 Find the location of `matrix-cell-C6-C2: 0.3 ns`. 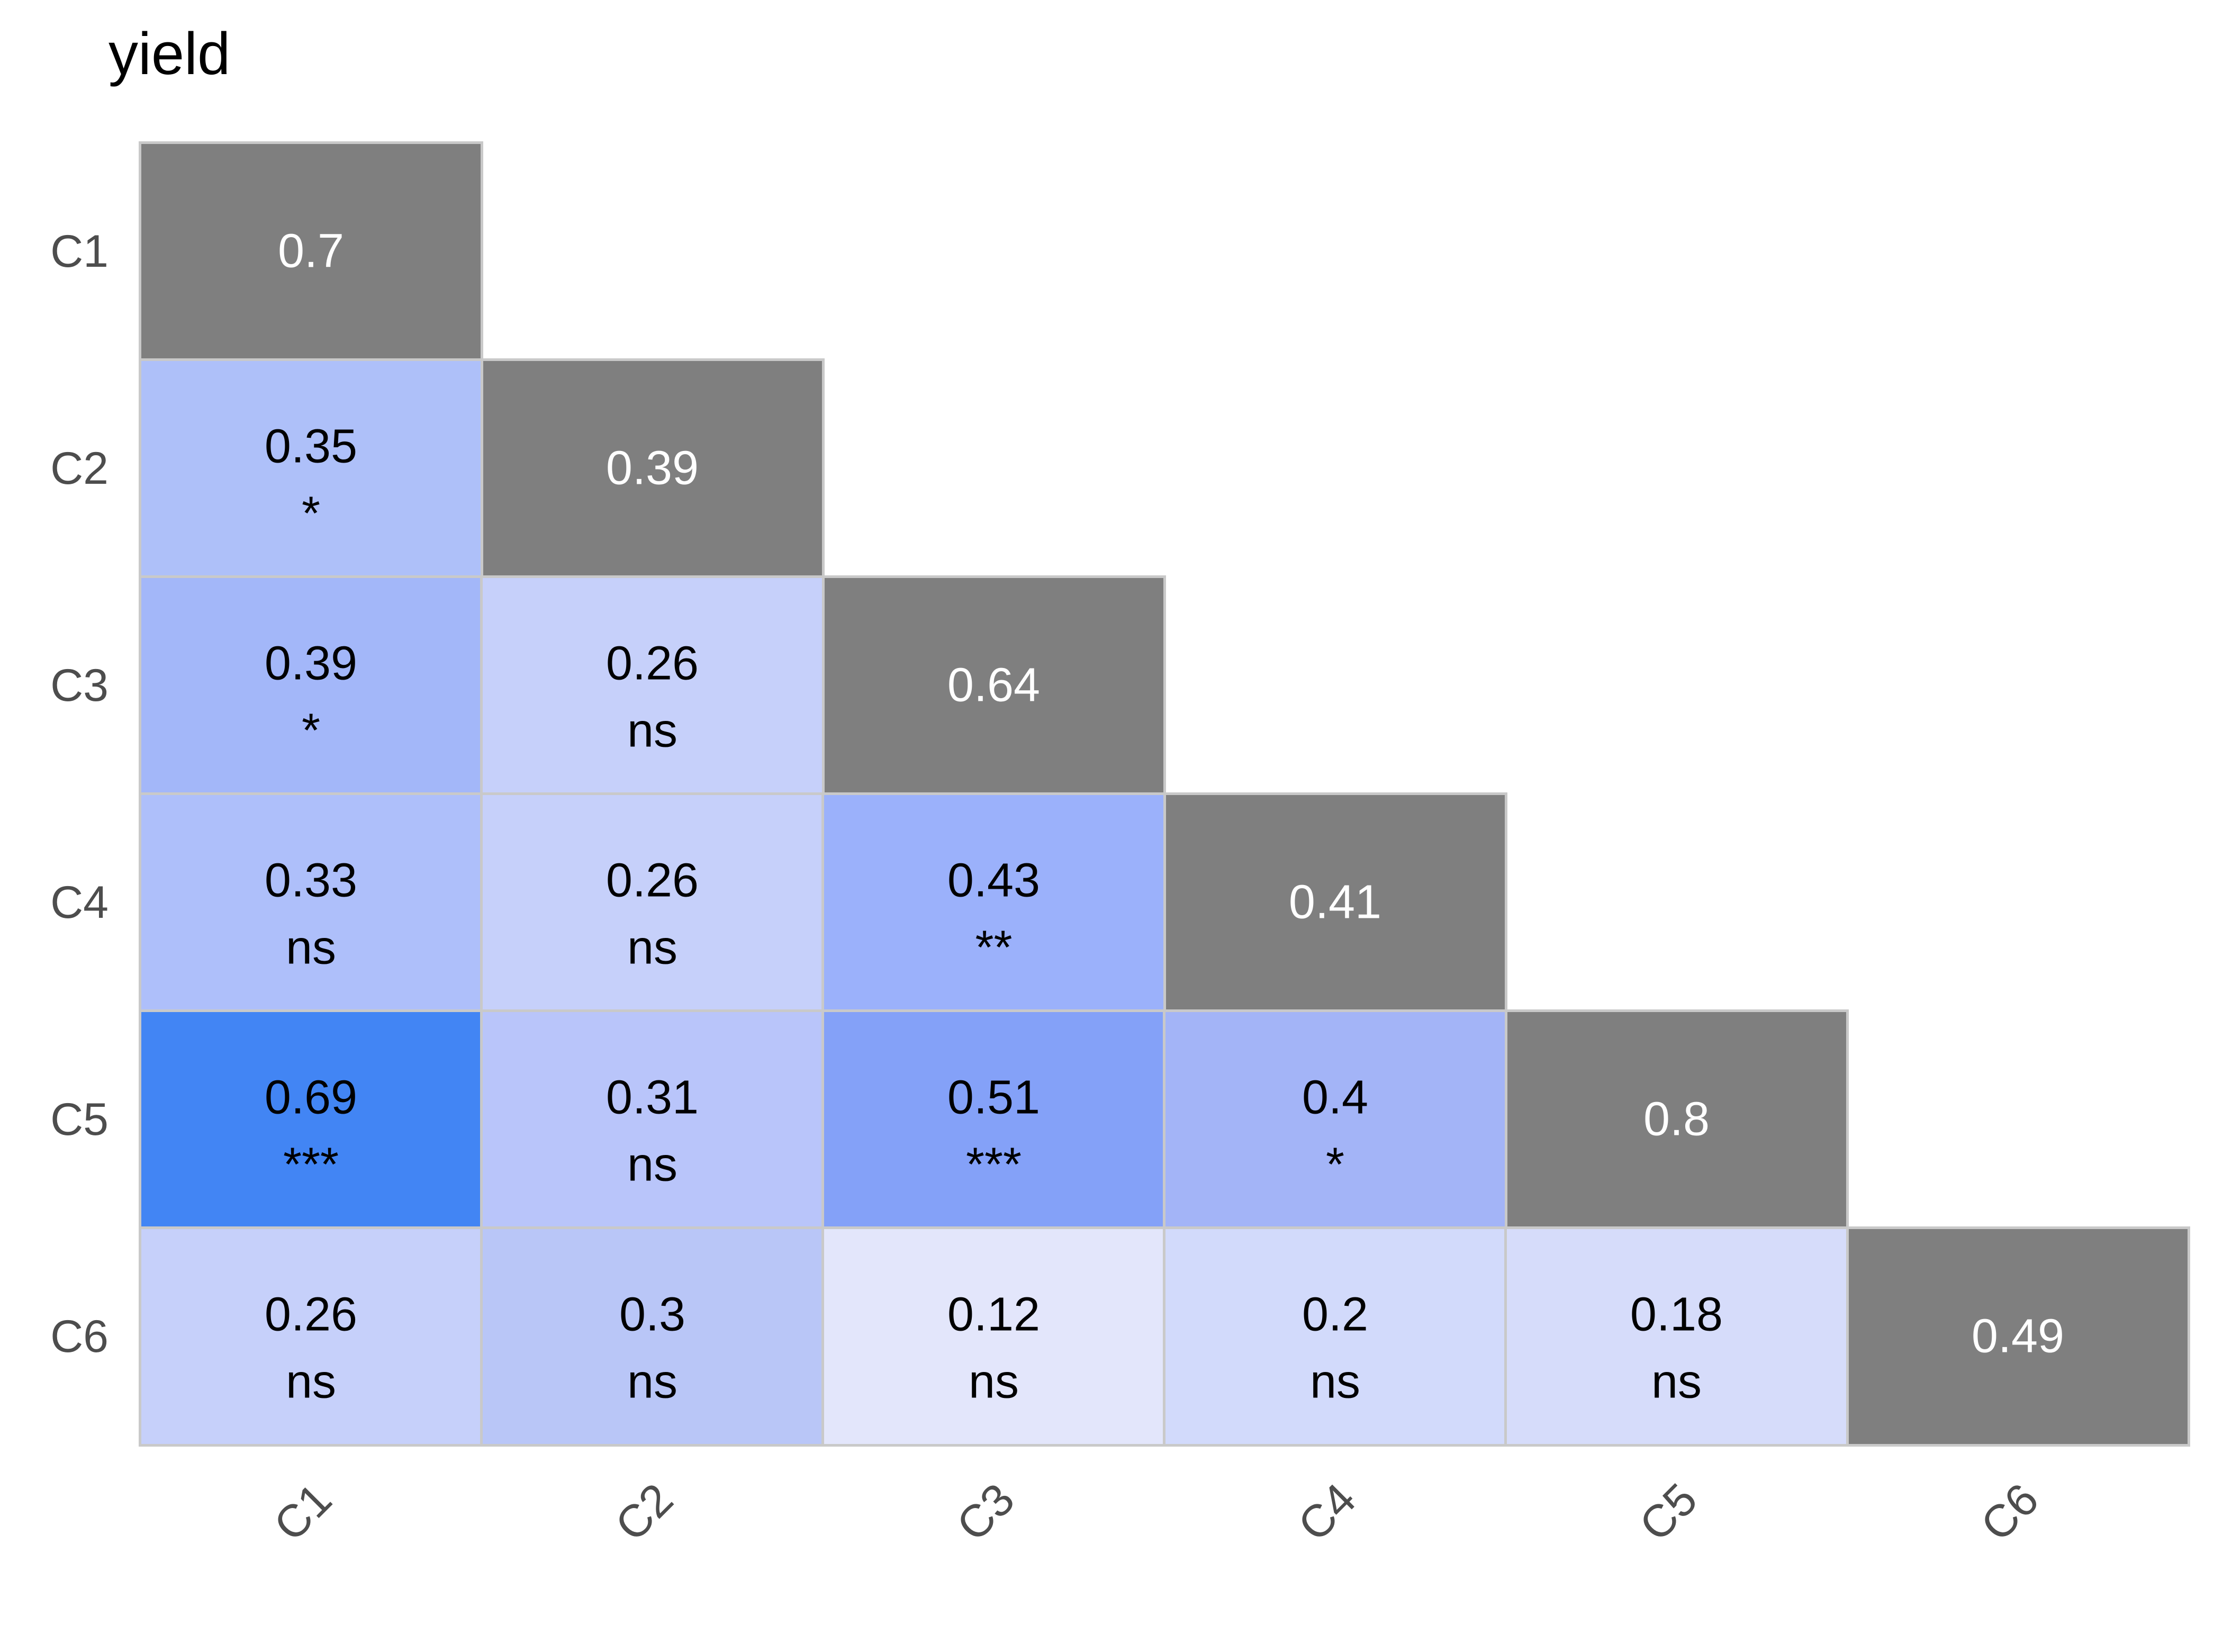

matrix-cell-C6-C2: 0.3 ns is located at coordinates (652, 1337).